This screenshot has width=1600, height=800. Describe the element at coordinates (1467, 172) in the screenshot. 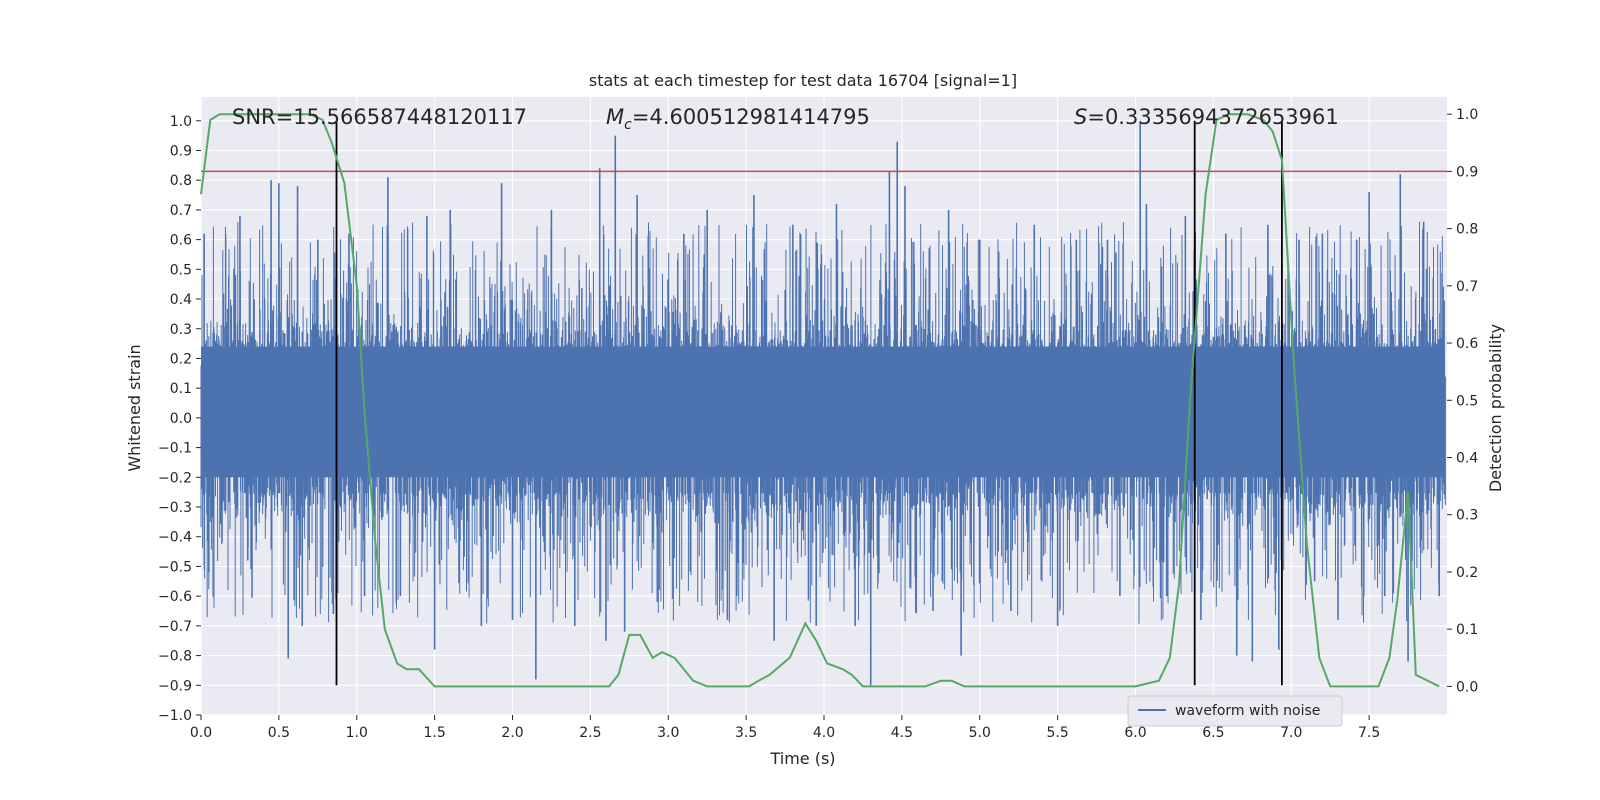

I see `y-right-tick-label: 0.9` at that location.